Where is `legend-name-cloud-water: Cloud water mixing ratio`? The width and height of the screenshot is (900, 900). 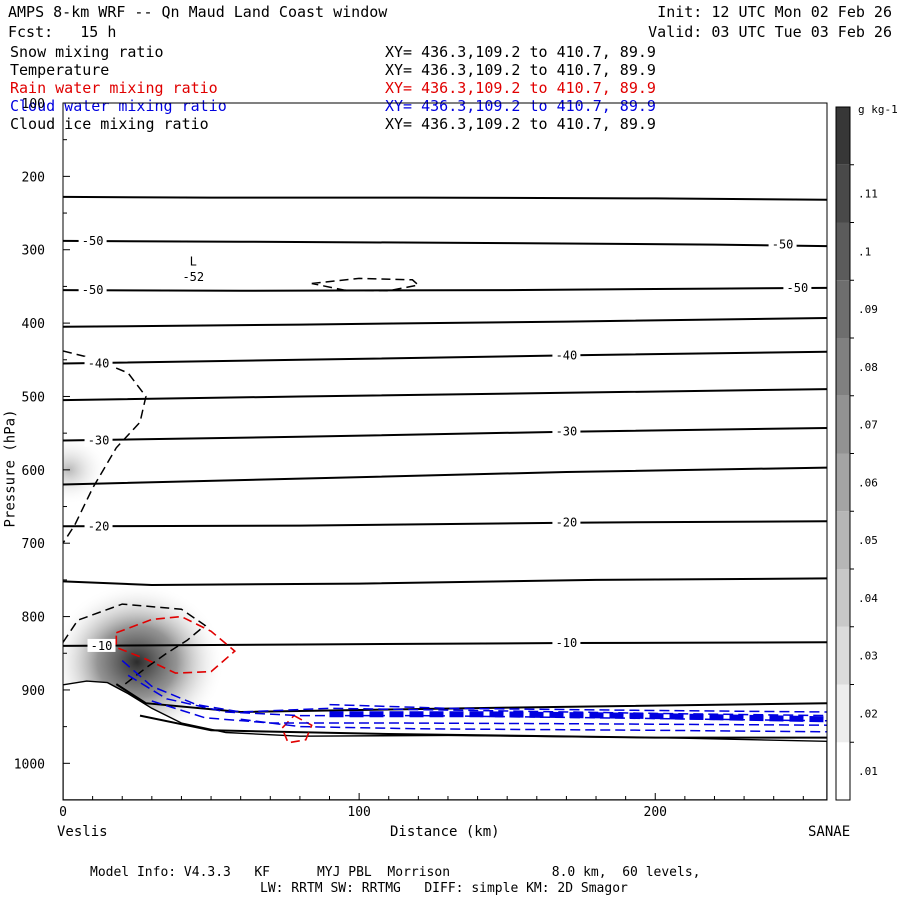 legend-name-cloud-water: Cloud water mixing ratio is located at coordinates (118, 106).